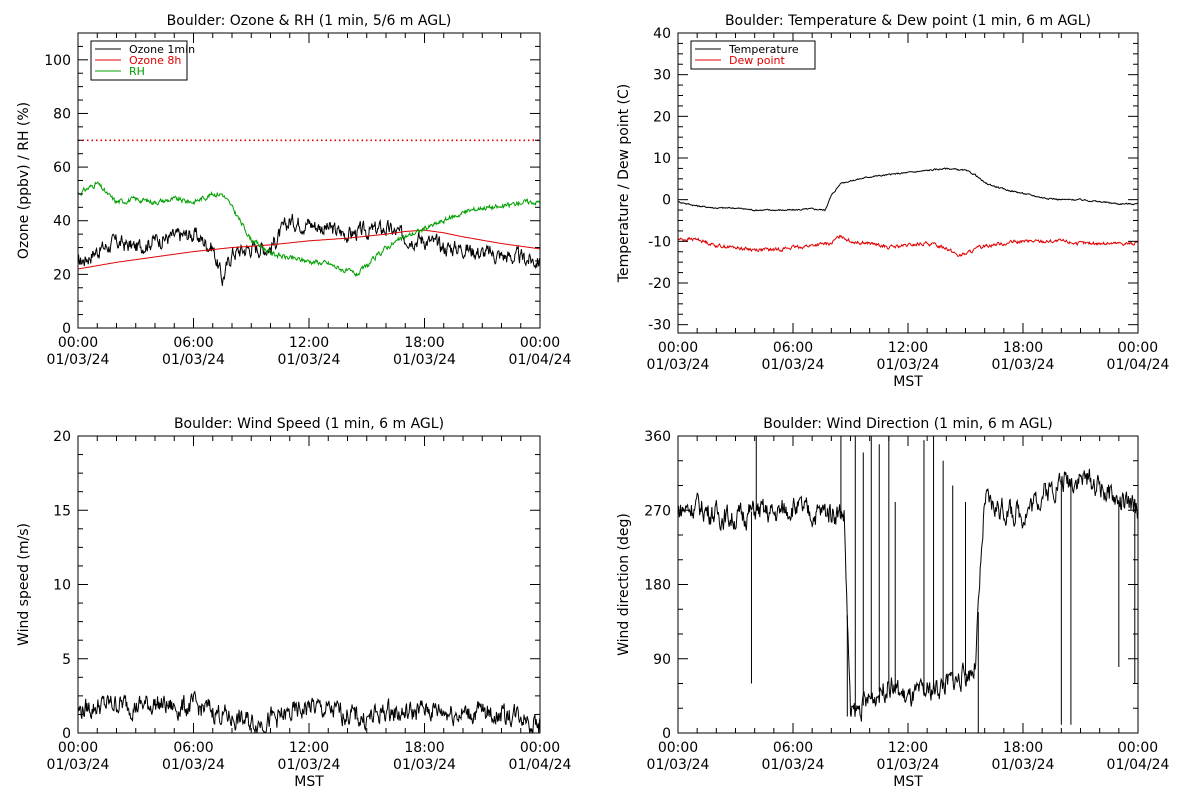 The width and height of the screenshot is (1200, 800). Describe the element at coordinates (62, 168) in the screenshot. I see `y-tick-label: 60` at that location.